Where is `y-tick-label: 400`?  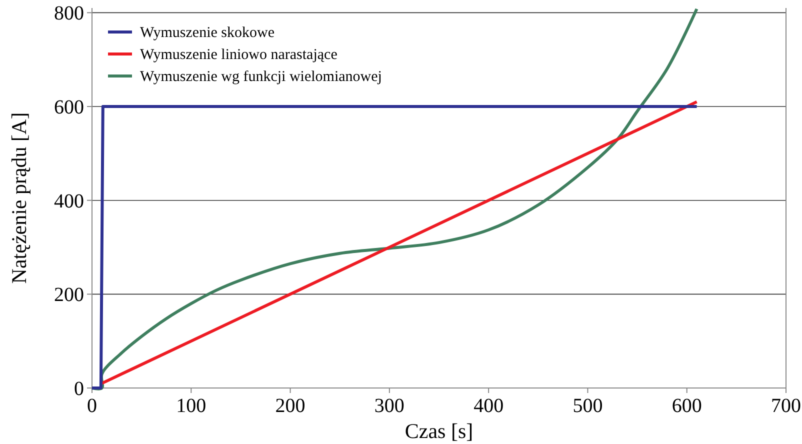
y-tick-label: 400 is located at coordinates (69, 201).